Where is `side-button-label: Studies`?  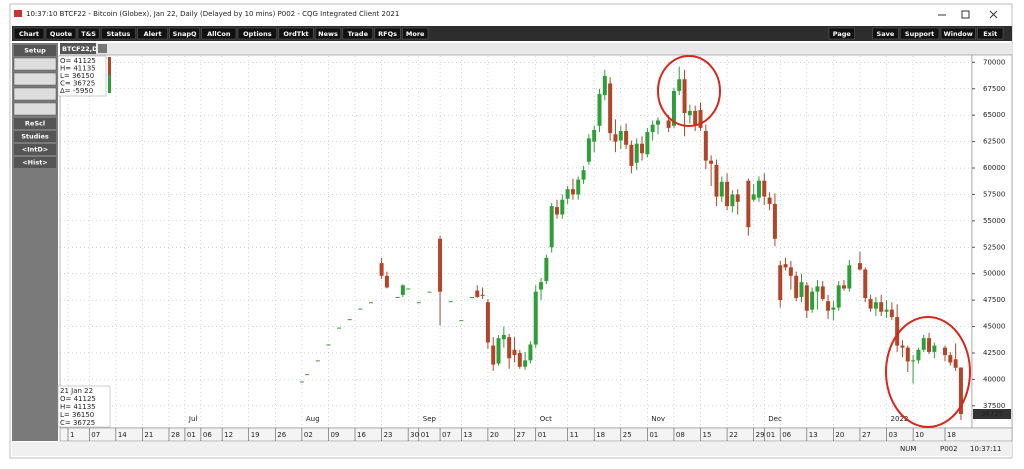 side-button-label: Studies is located at coordinates (35, 137).